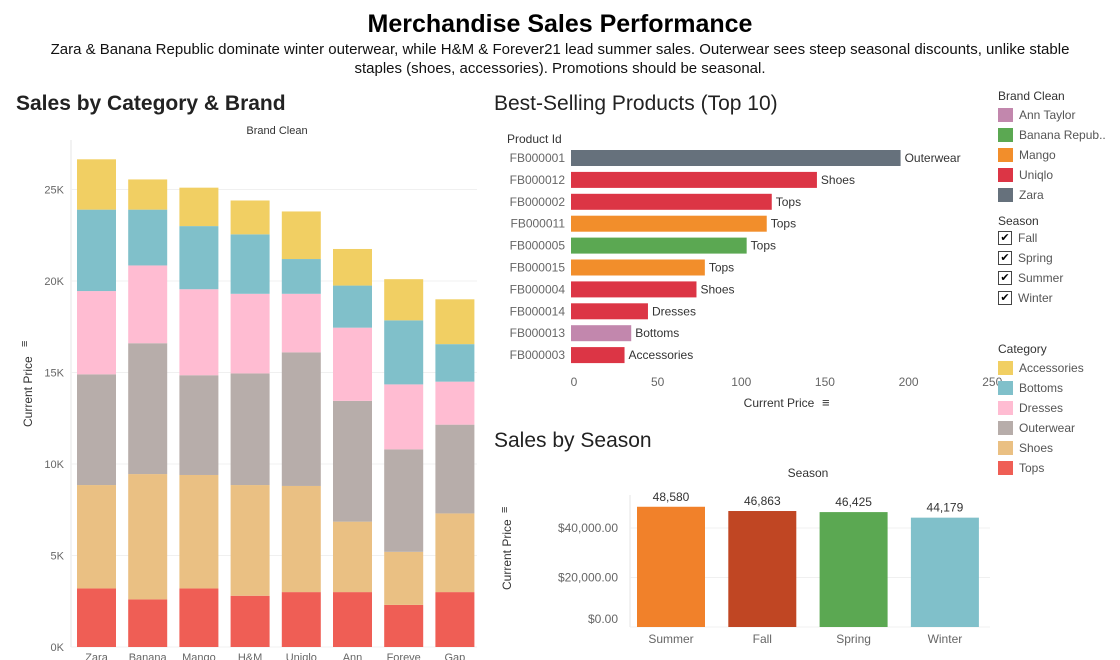 The image size is (1120, 660). I want to click on product-id-label: FB000003, so click(538, 355).